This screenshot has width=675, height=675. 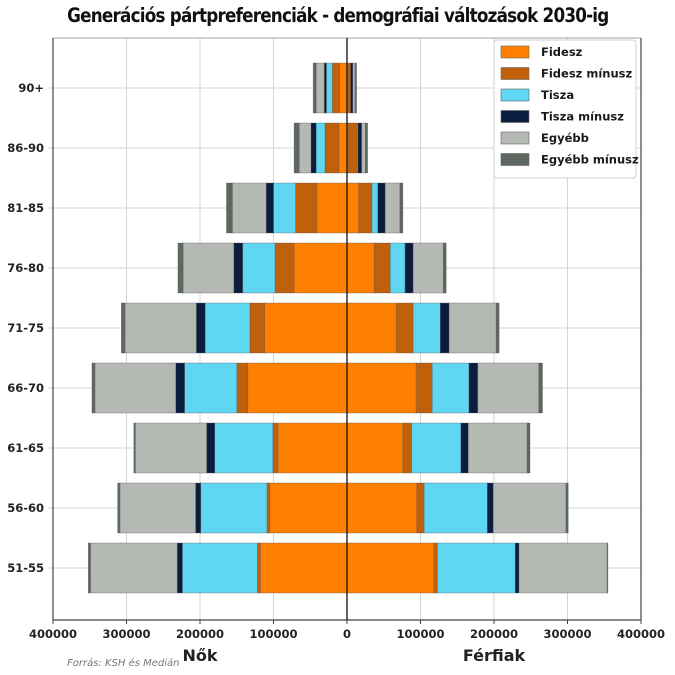 What do you see at coordinates (359, 148) in the screenshot?
I see `bar-male-tisza-mínusz-86-90` at bounding box center [359, 148].